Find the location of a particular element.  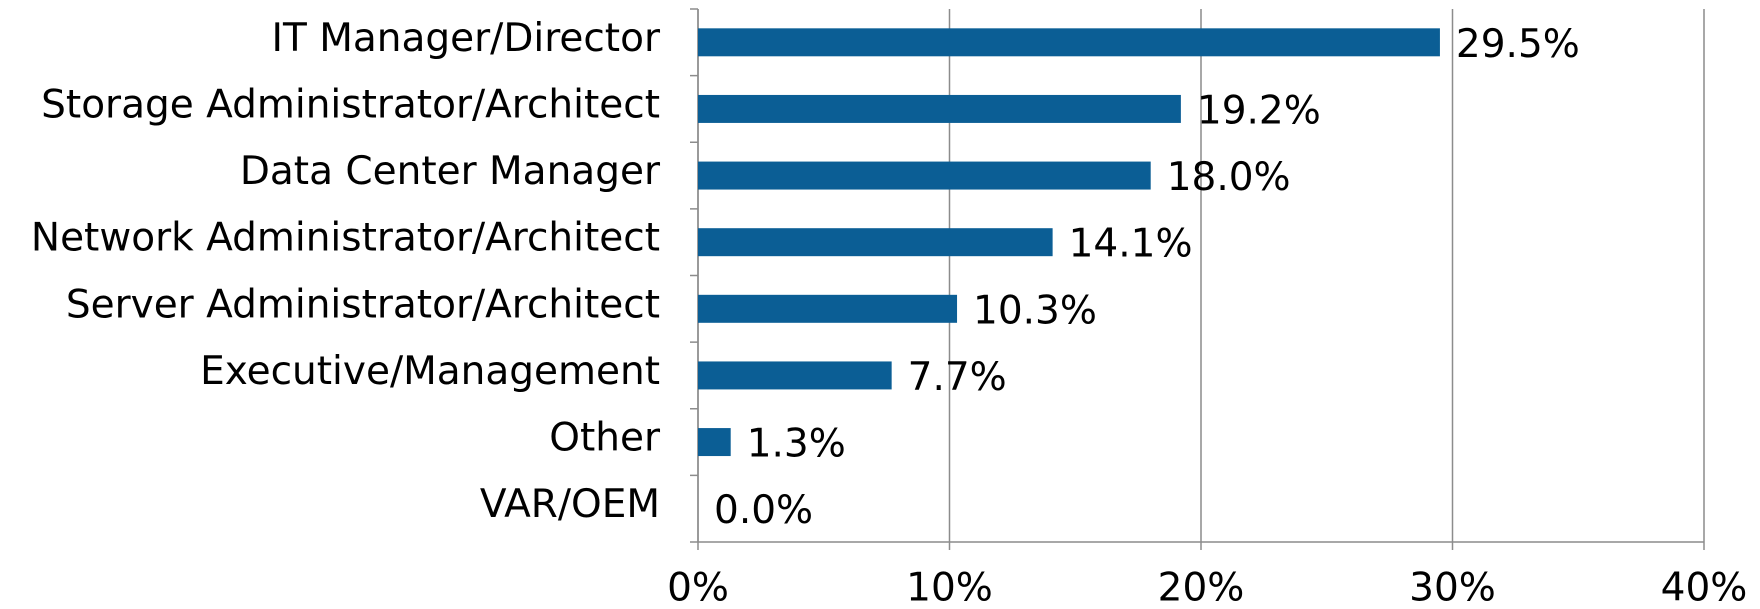

data-label: 19.2% is located at coordinates (1259, 110).